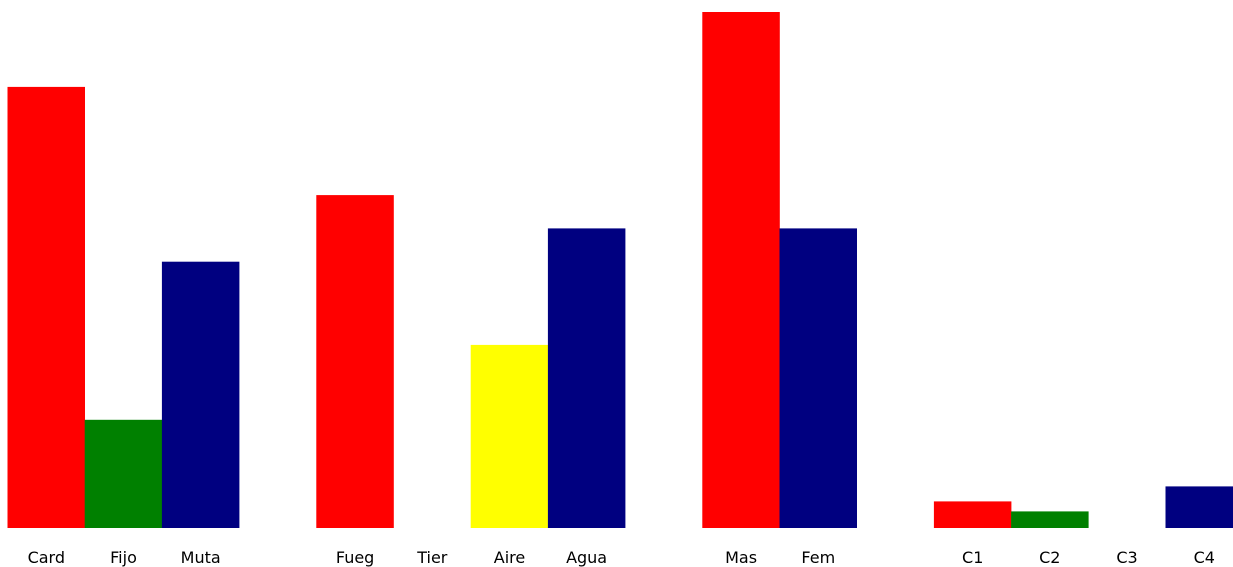 This screenshot has width=1233, height=567. Describe the element at coordinates (46, 557) in the screenshot. I see `x-tick-label-card: Card` at that location.